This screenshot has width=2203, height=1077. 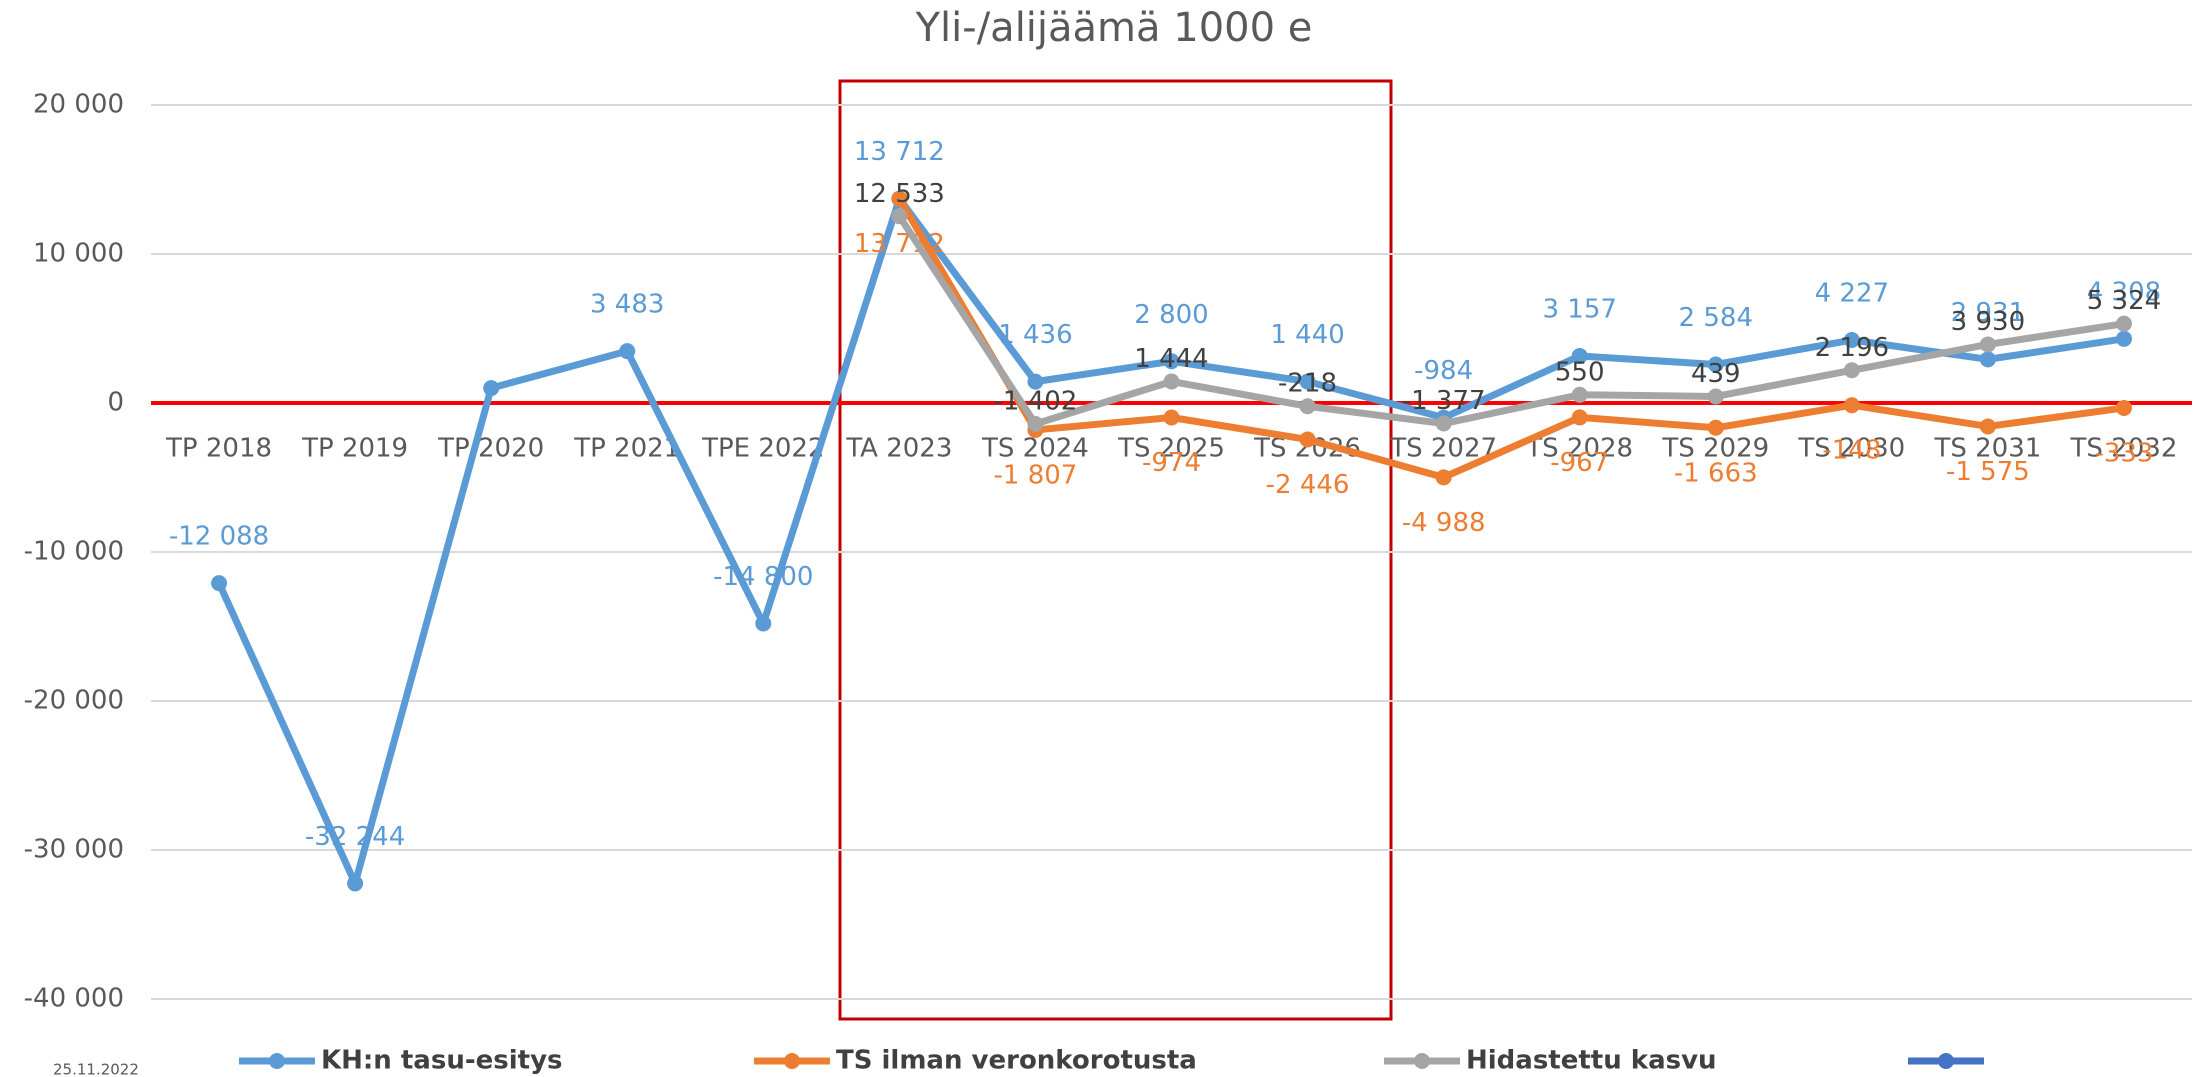 What do you see at coordinates (354, 449) in the screenshot?
I see `x-tick-label: TP 2019` at bounding box center [354, 449].